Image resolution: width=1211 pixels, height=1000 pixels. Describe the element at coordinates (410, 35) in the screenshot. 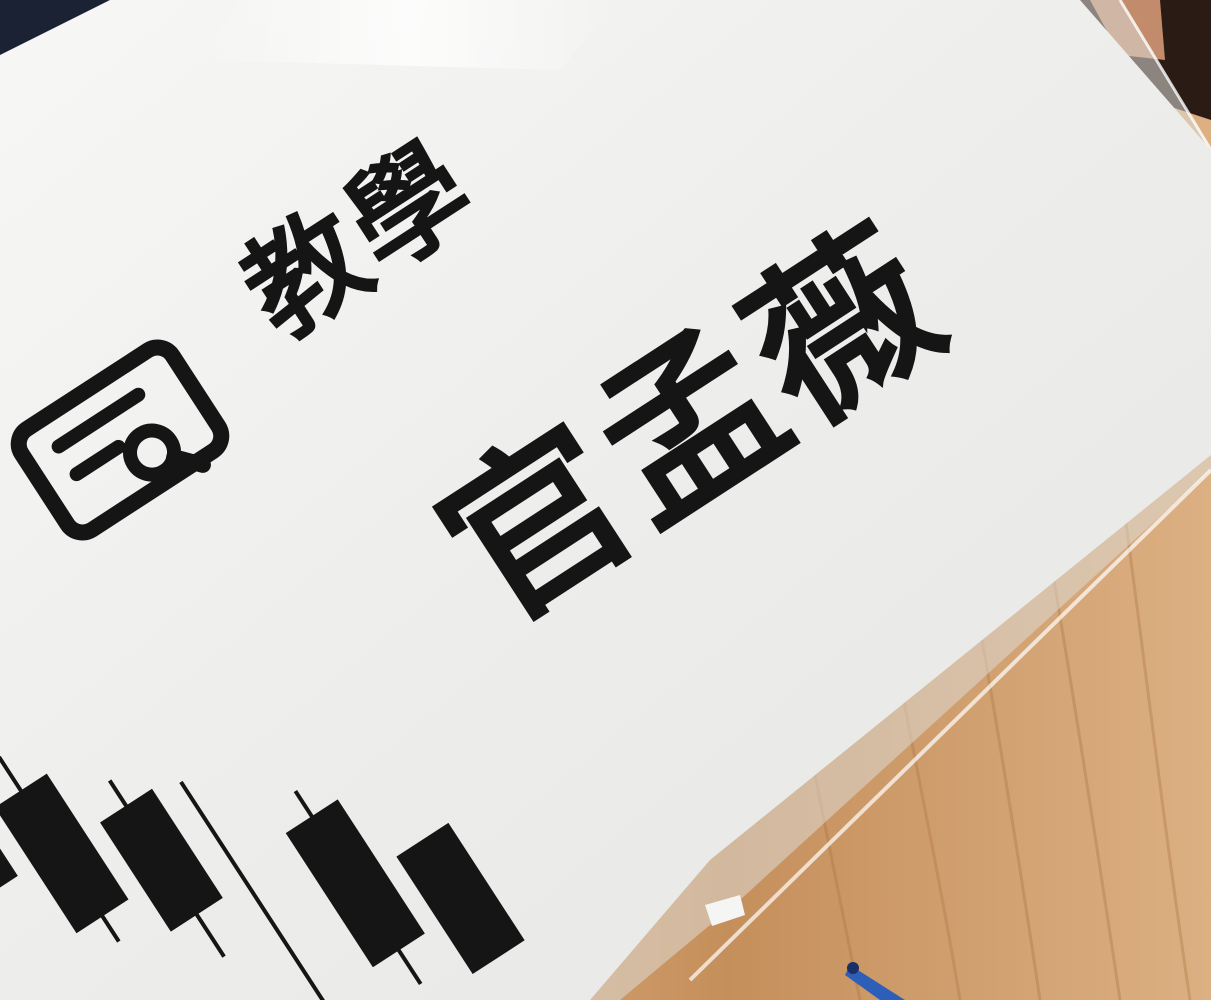

I see `glossy-glare` at that location.